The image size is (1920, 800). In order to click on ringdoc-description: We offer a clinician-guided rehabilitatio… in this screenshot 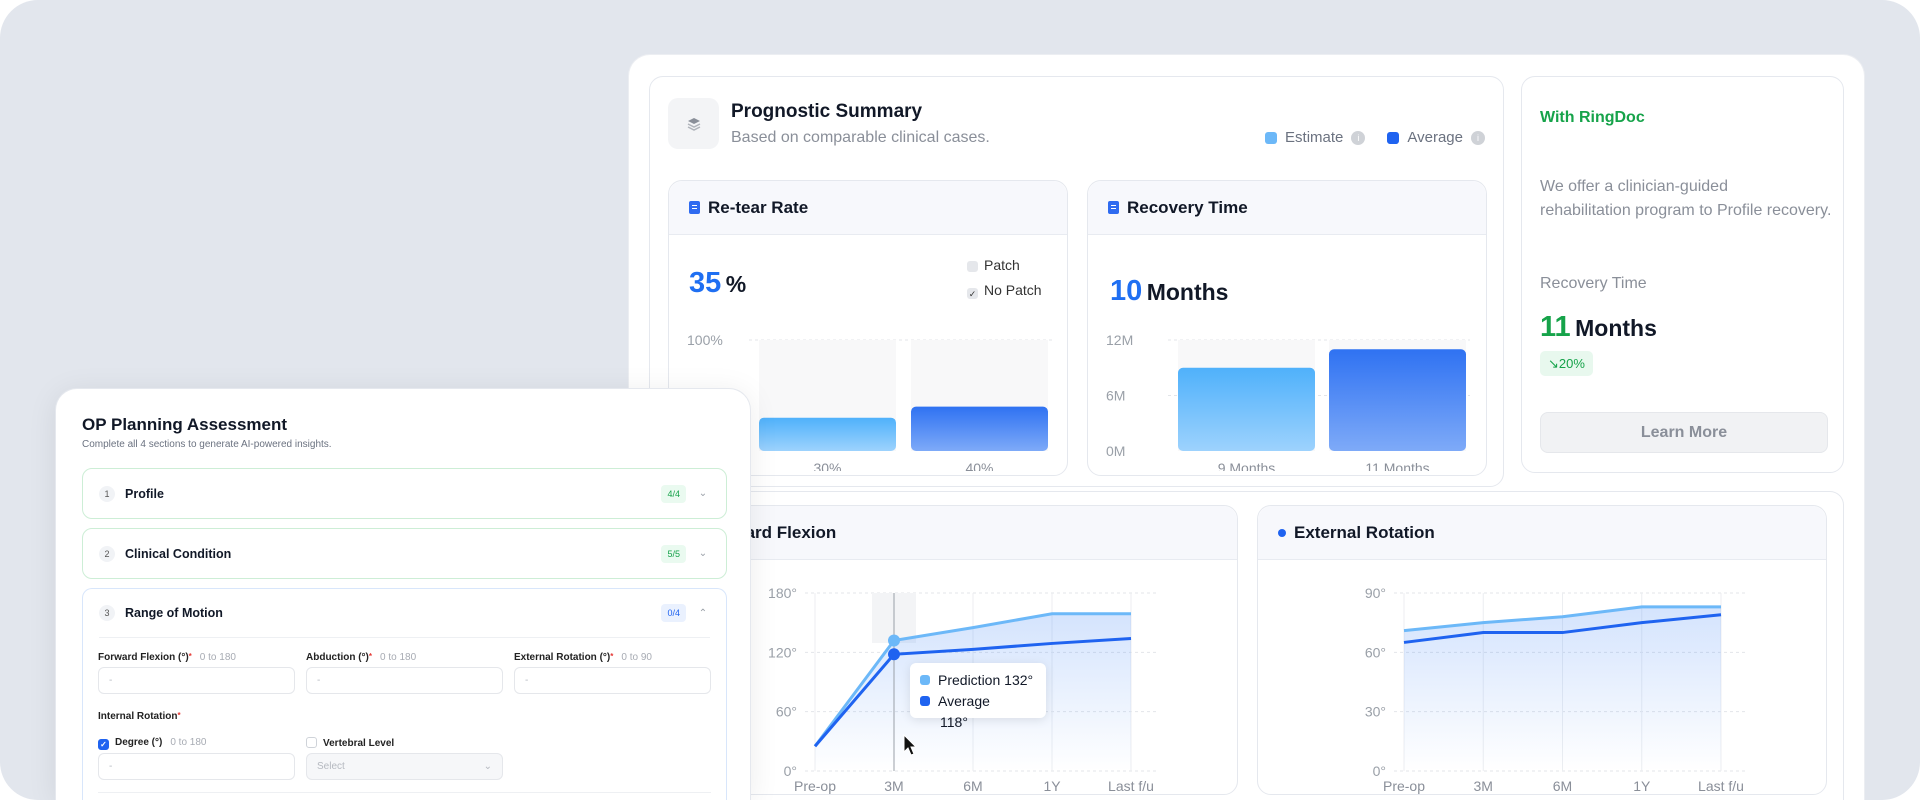, I will do `click(1686, 198)`.